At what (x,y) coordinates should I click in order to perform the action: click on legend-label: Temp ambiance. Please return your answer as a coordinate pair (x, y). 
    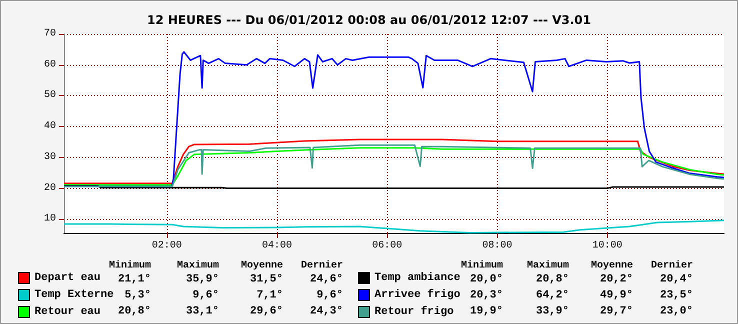
    Looking at the image, I should click on (417, 278).